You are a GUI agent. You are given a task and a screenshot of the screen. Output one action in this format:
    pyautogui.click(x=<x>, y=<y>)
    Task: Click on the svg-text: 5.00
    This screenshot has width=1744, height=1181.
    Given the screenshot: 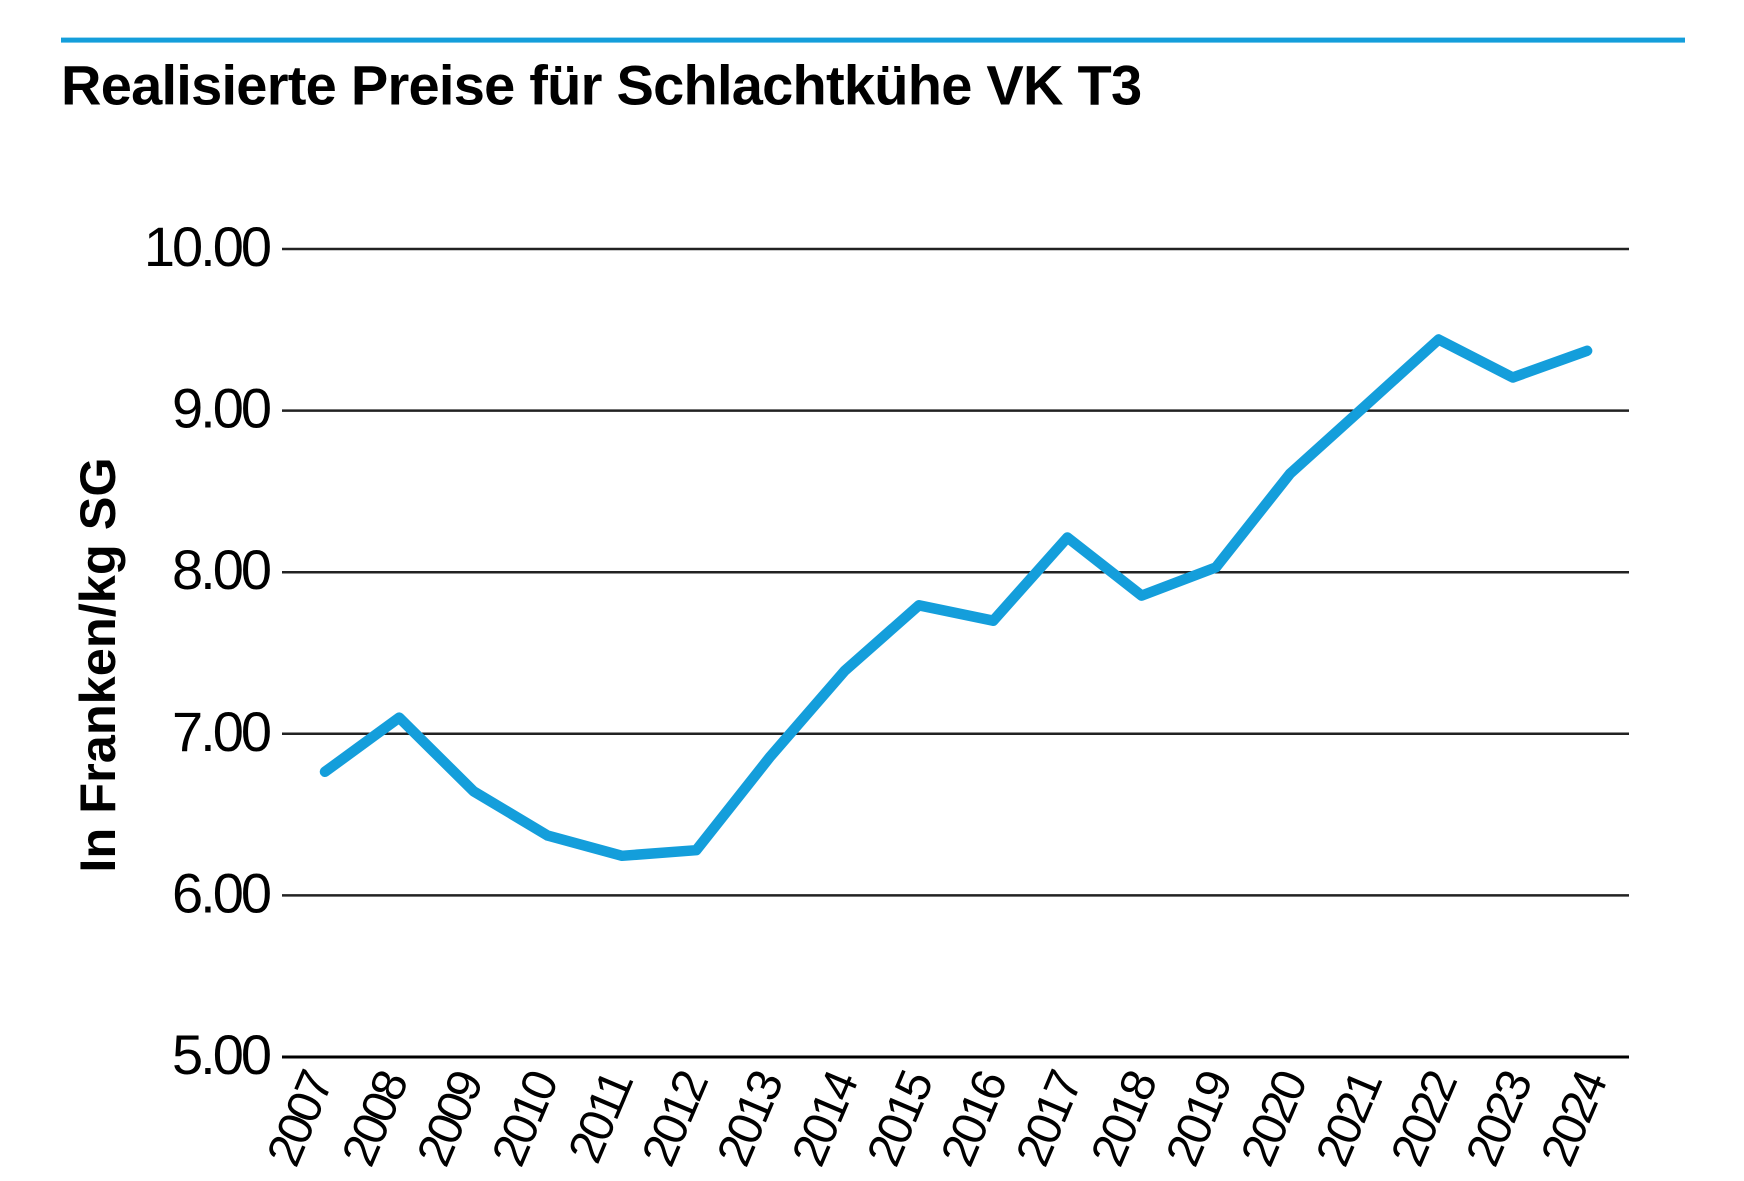 What is the action you would take?
    pyautogui.click(x=221, y=1054)
    